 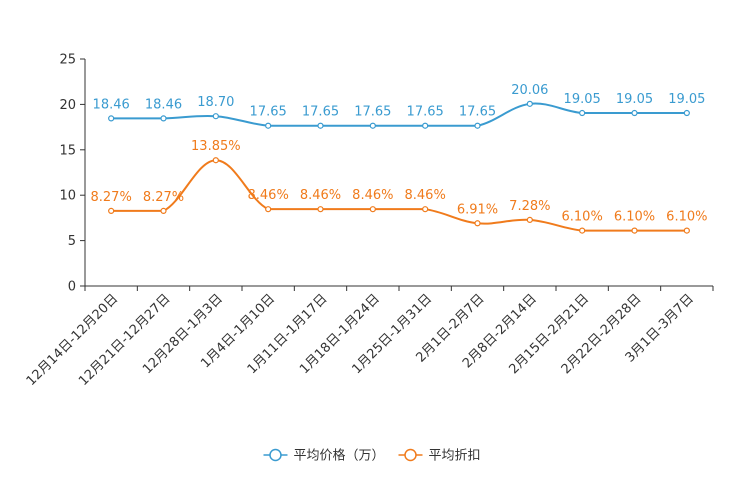 I want to click on data-label: 13.85%, so click(x=216, y=146).